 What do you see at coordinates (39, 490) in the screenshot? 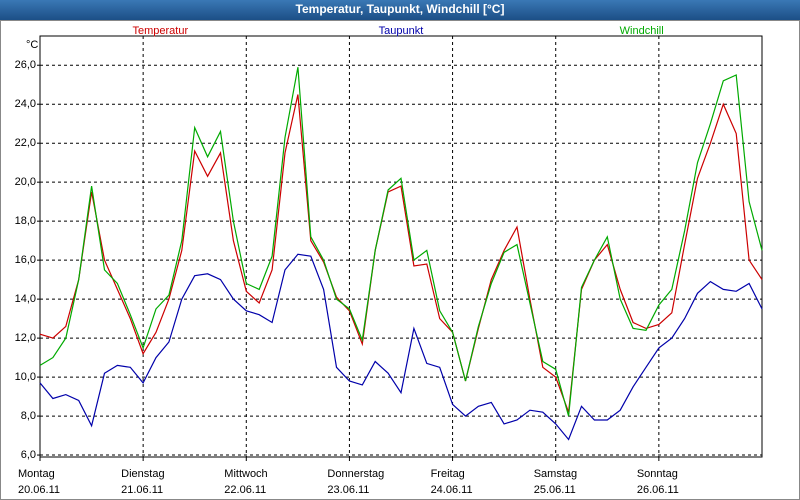
I see `x-tick-date: 20.06.11` at bounding box center [39, 490].